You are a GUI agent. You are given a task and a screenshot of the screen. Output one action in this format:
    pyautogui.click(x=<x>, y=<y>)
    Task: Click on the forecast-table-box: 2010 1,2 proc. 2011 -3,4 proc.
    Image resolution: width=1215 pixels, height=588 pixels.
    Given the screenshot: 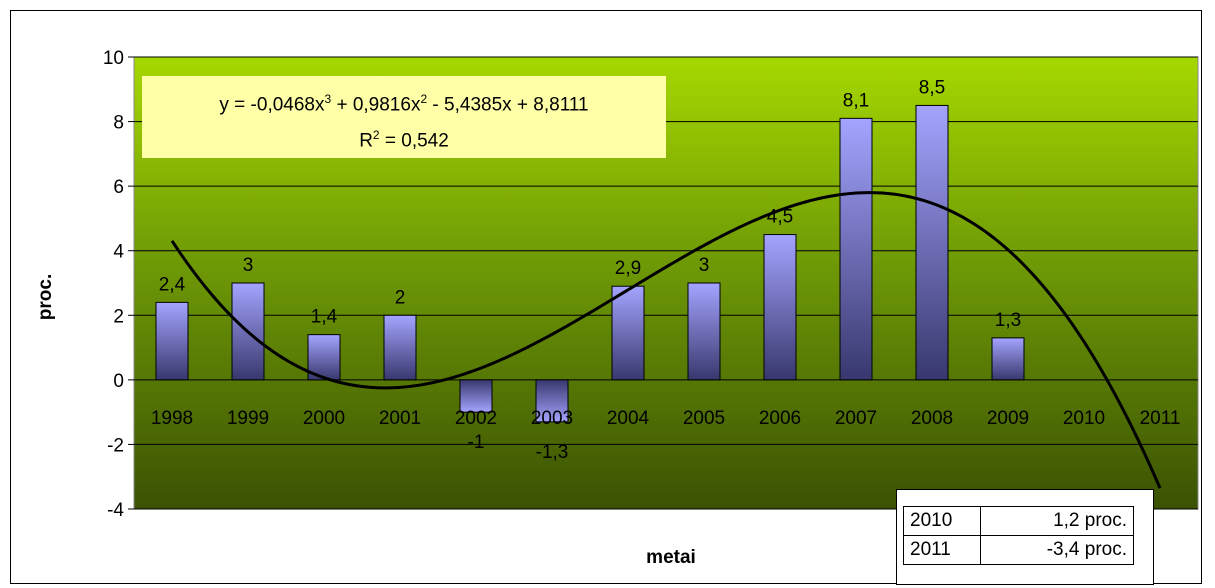 What is the action you would take?
    pyautogui.click(x=1025, y=537)
    